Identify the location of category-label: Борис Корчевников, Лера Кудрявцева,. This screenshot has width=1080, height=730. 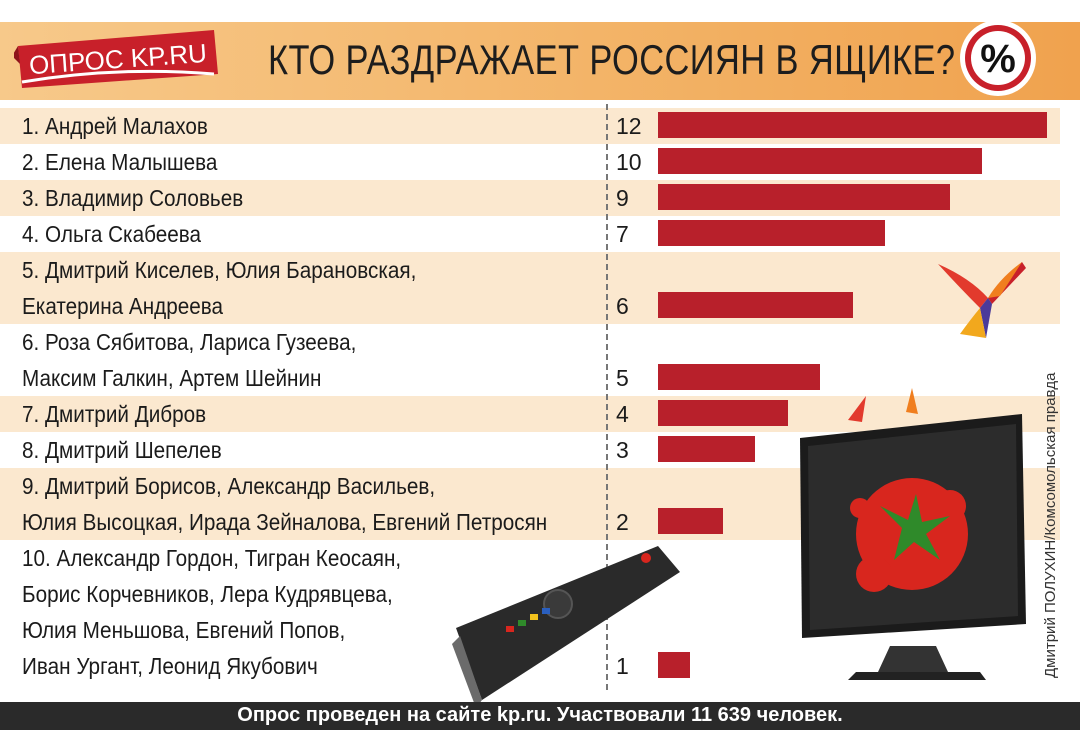
(207, 594).